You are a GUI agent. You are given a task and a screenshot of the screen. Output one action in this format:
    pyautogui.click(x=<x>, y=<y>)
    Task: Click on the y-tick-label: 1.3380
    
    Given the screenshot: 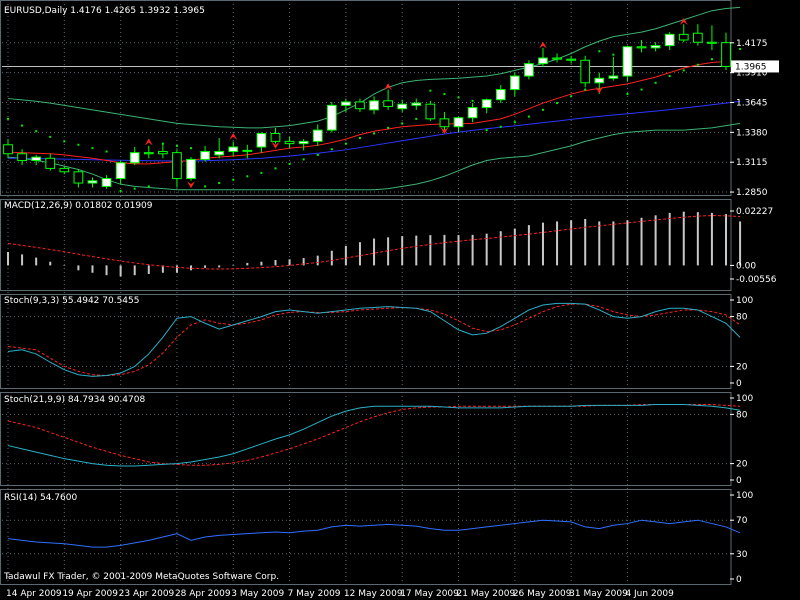 What is the action you would take?
    pyautogui.click(x=752, y=133)
    